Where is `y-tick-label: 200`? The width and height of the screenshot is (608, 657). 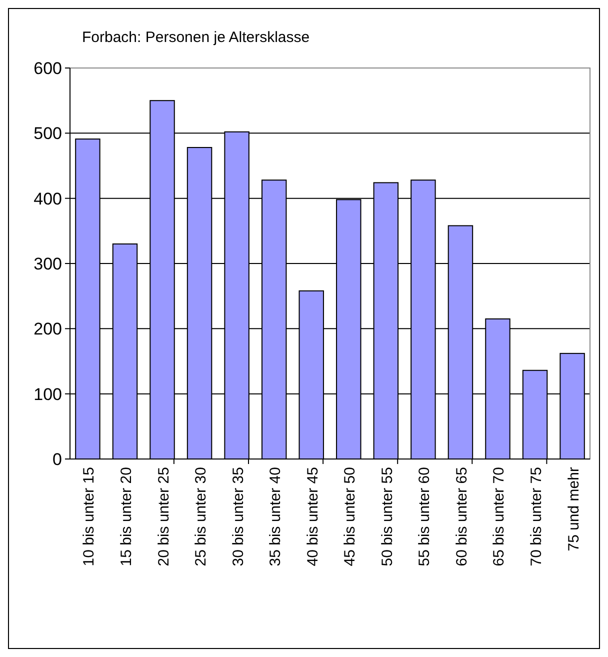
y-tick-label: 200 is located at coordinates (48, 329).